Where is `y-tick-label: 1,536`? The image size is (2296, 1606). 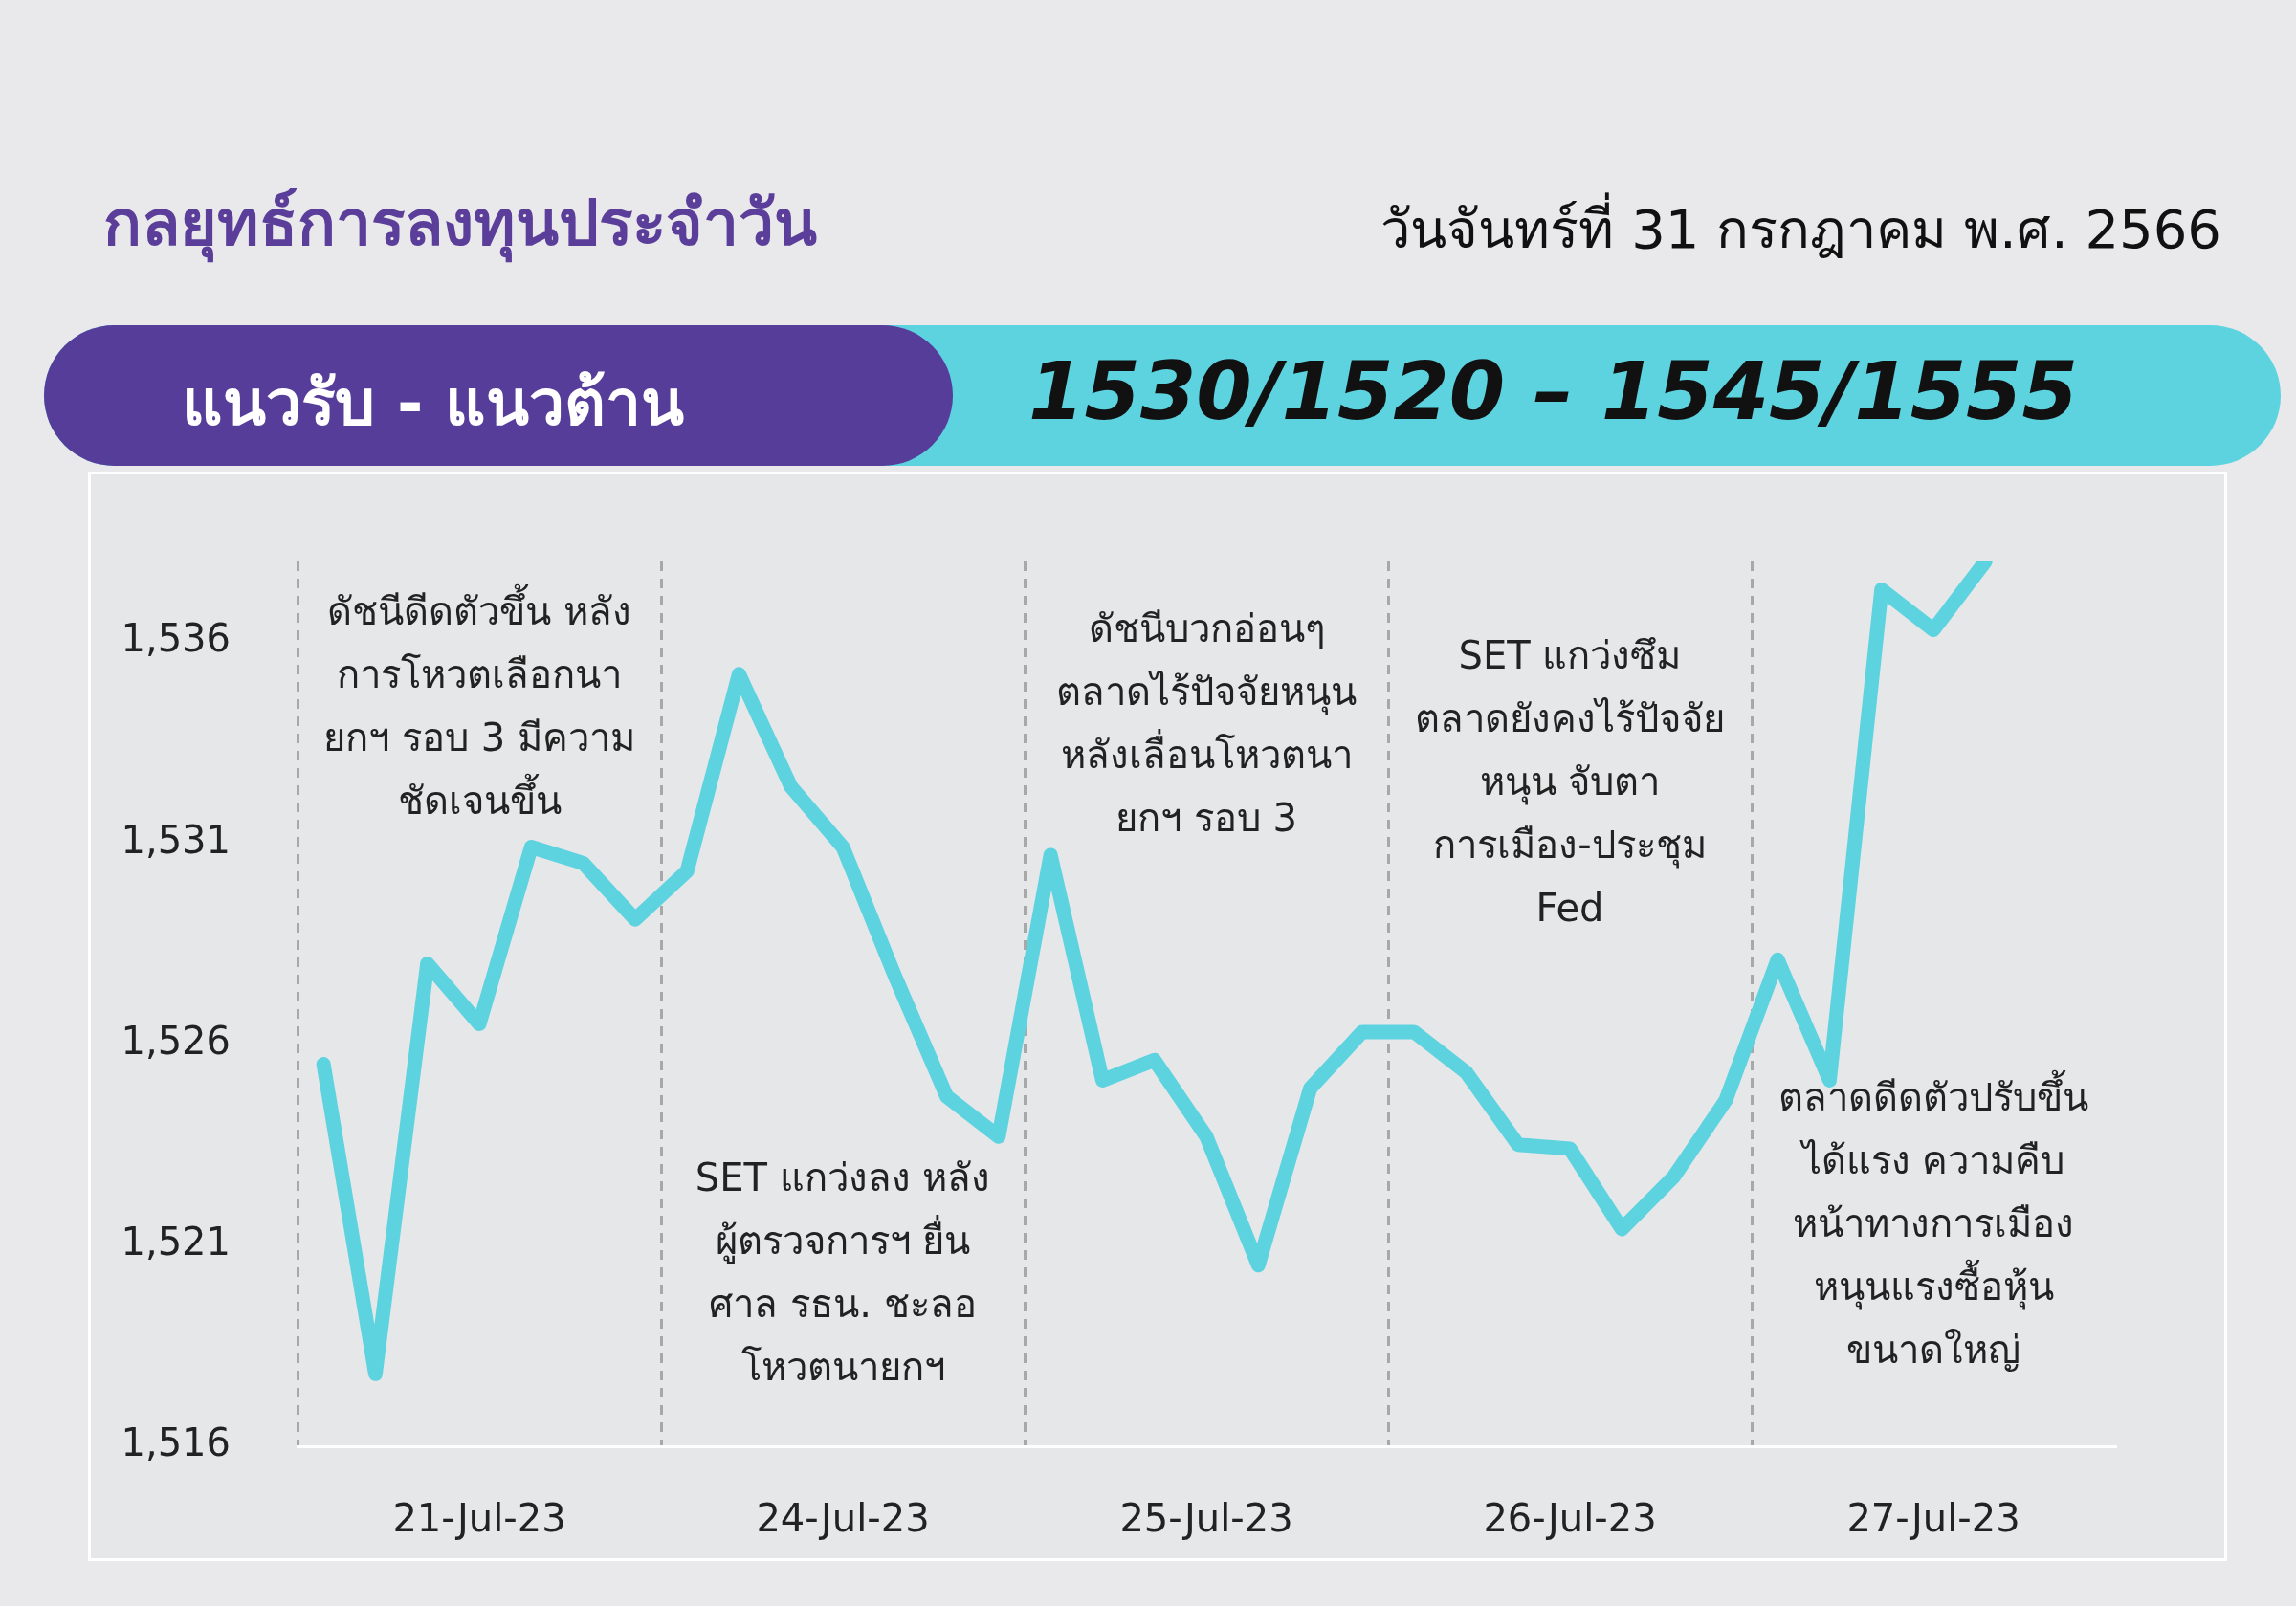
y-tick-label: 1,536 is located at coordinates (176, 638).